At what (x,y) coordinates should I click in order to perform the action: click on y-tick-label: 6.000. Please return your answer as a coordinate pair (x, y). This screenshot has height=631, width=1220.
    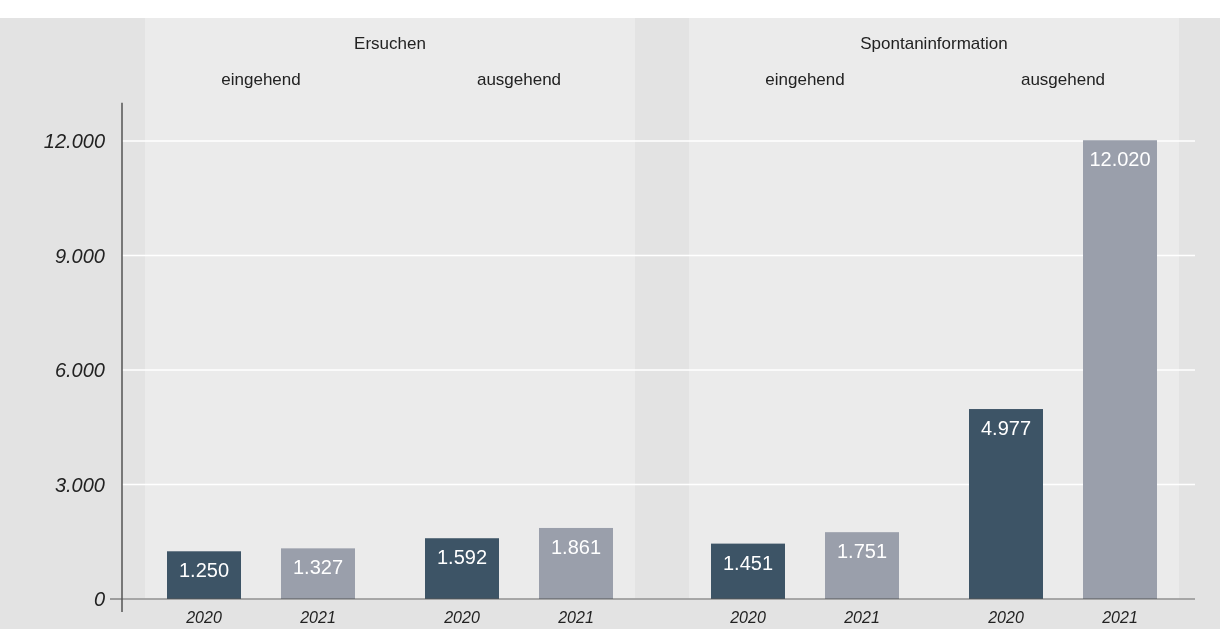
    Looking at the image, I should click on (79, 370).